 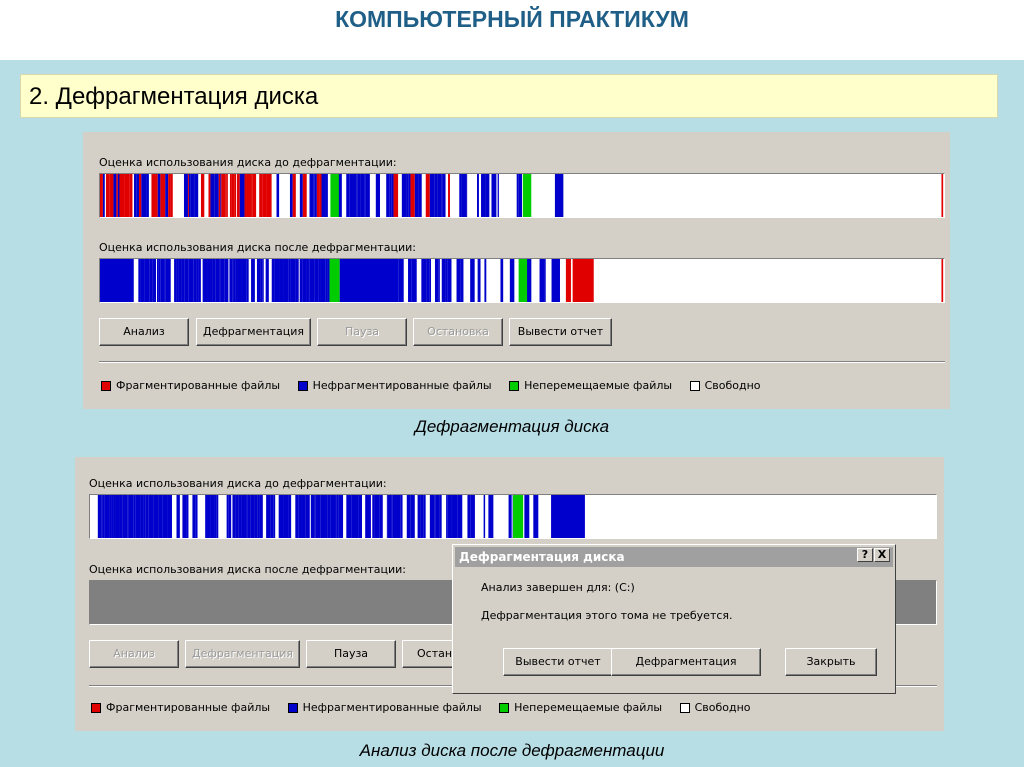 What do you see at coordinates (590, 385) in the screenshot?
I see `legend-item-unmovable: Неперемещаемые файлы` at bounding box center [590, 385].